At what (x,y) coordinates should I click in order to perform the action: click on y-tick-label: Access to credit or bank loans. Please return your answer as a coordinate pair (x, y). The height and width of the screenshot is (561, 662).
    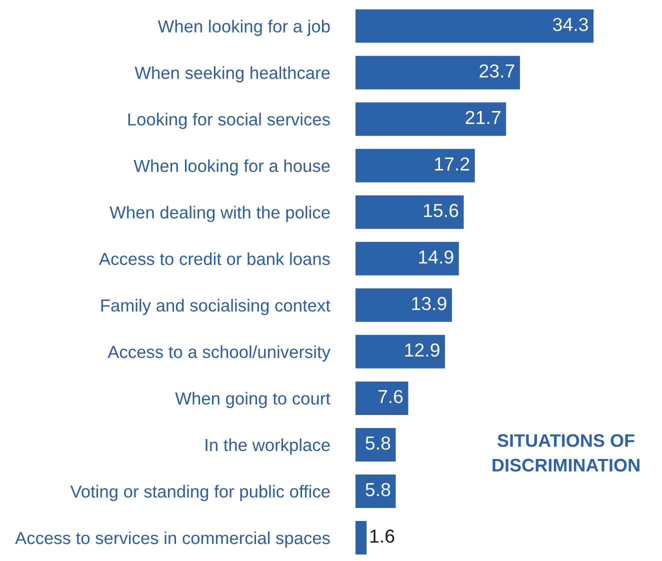
    Looking at the image, I should click on (214, 259).